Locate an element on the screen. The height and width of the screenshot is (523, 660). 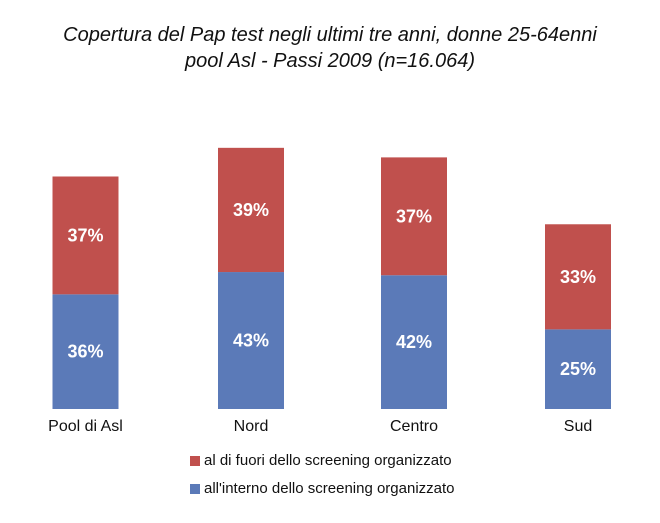
category-label: Sud is located at coordinates (578, 426).